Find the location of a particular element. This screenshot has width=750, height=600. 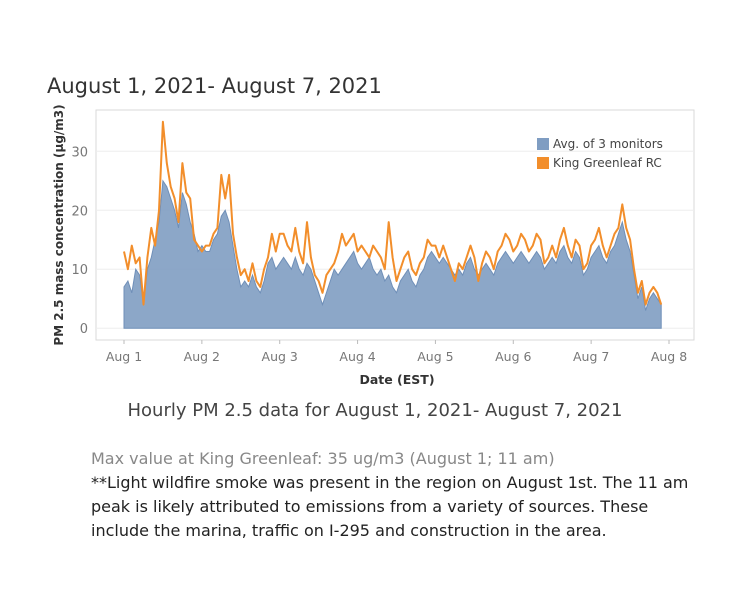

y-tick-label: 30 is located at coordinates (79, 152).